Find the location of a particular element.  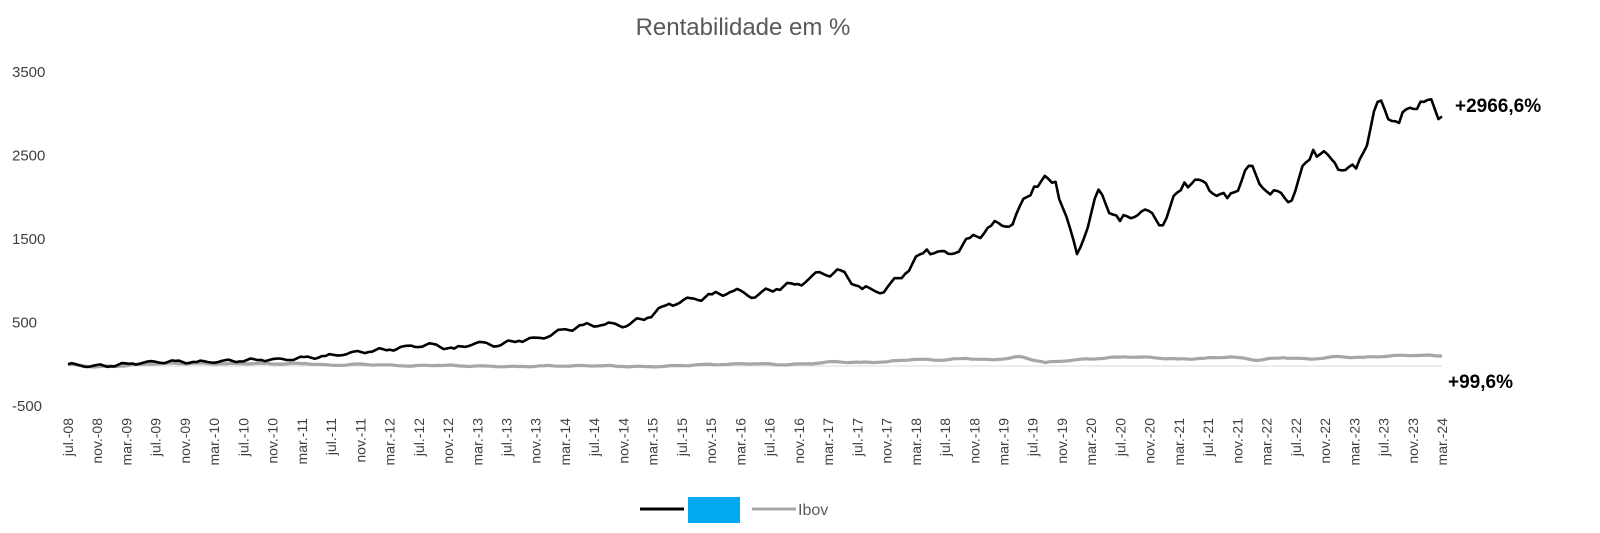

x-tick-label: mar.-23 is located at coordinates (1354, 442).